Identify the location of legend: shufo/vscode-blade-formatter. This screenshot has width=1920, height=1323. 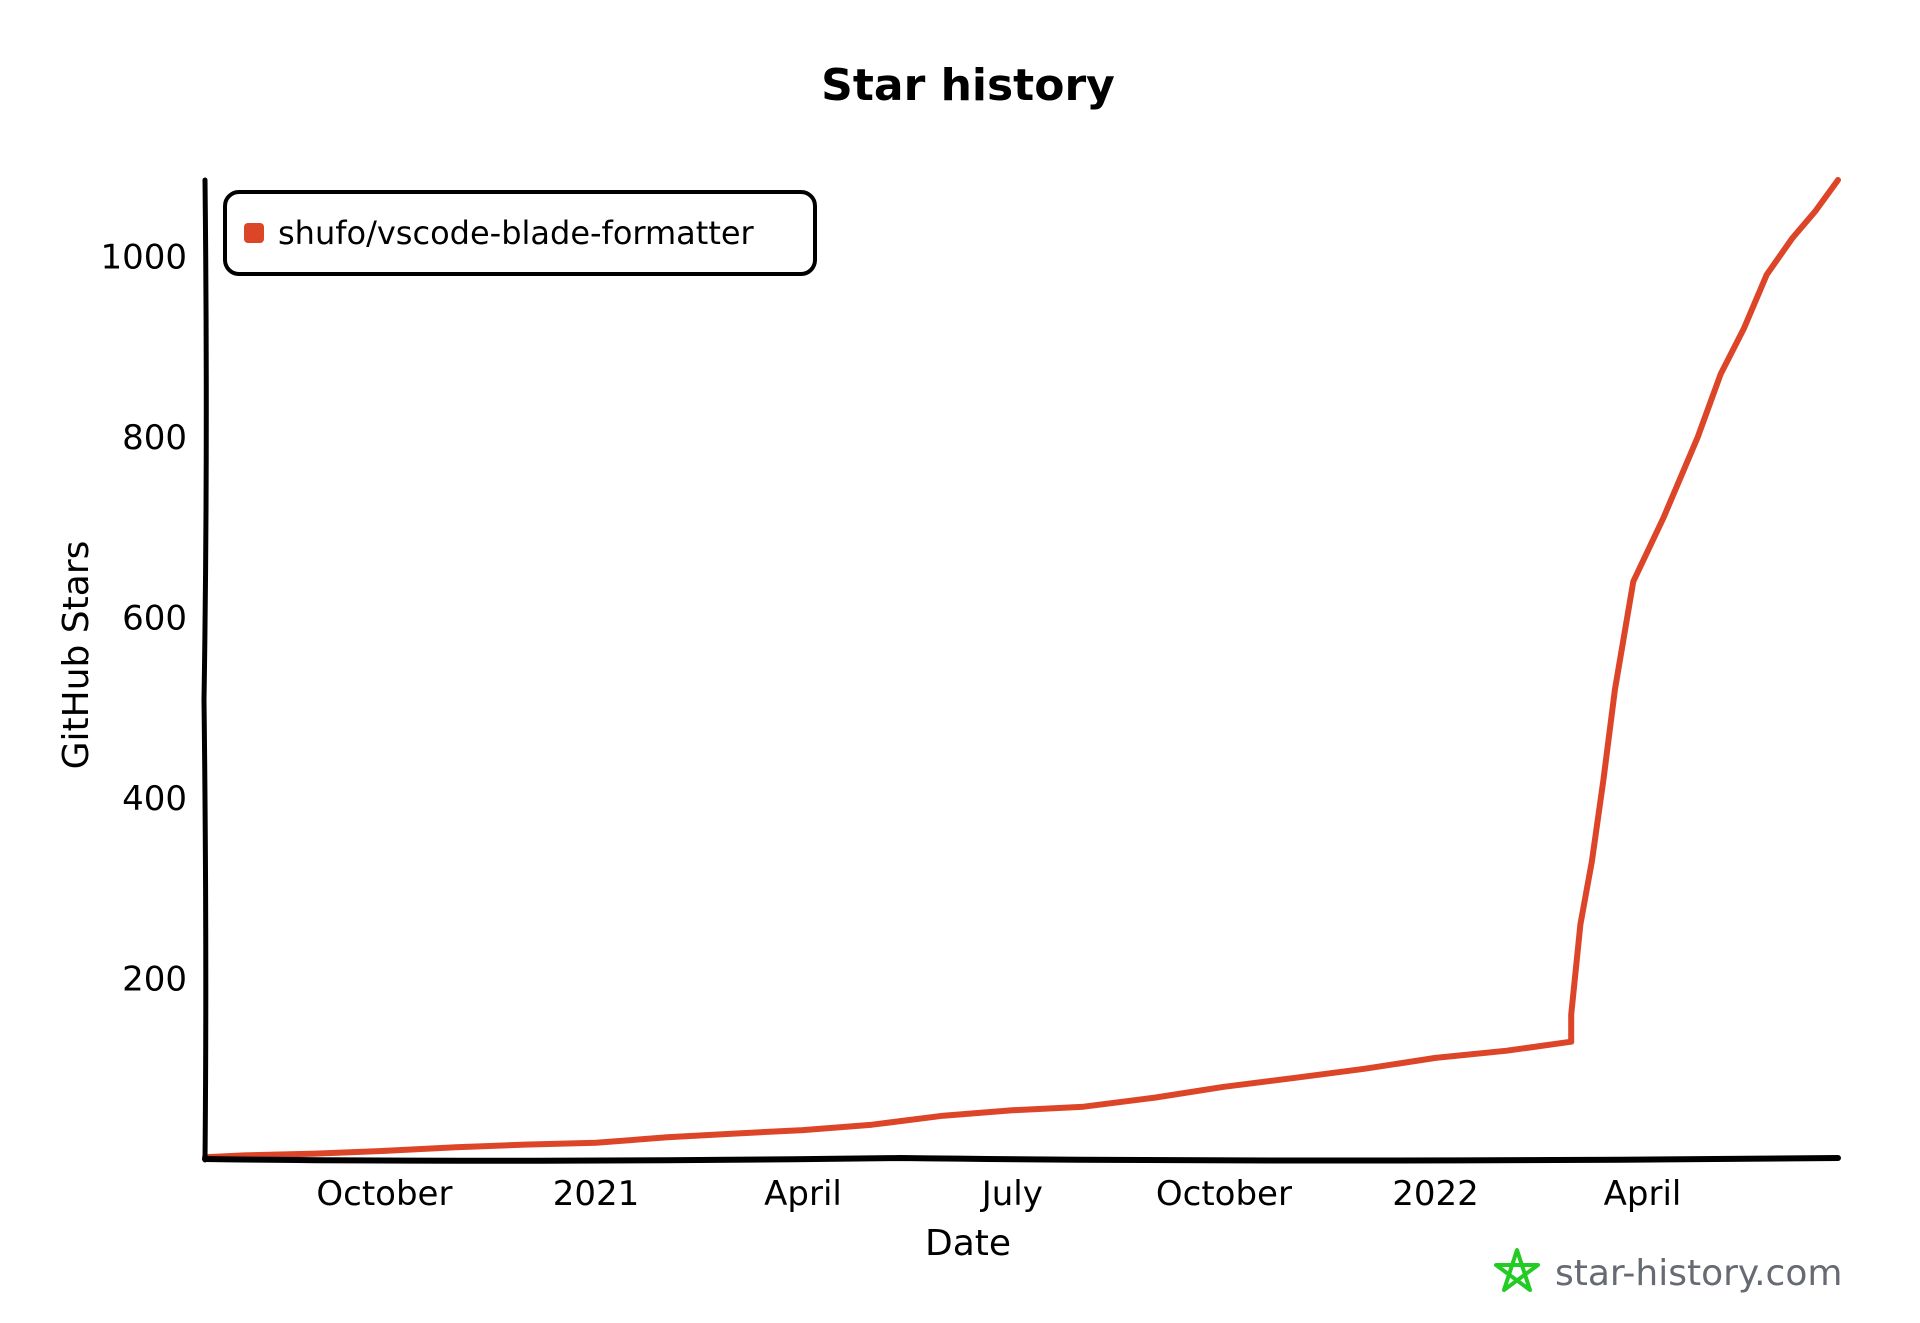
(520, 233).